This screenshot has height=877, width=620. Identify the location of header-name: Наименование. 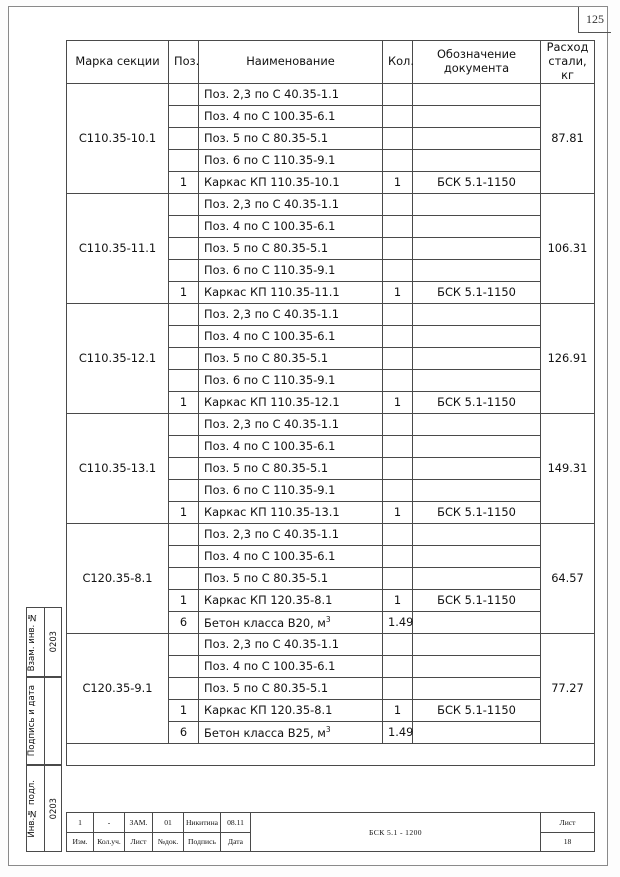
(290, 62).